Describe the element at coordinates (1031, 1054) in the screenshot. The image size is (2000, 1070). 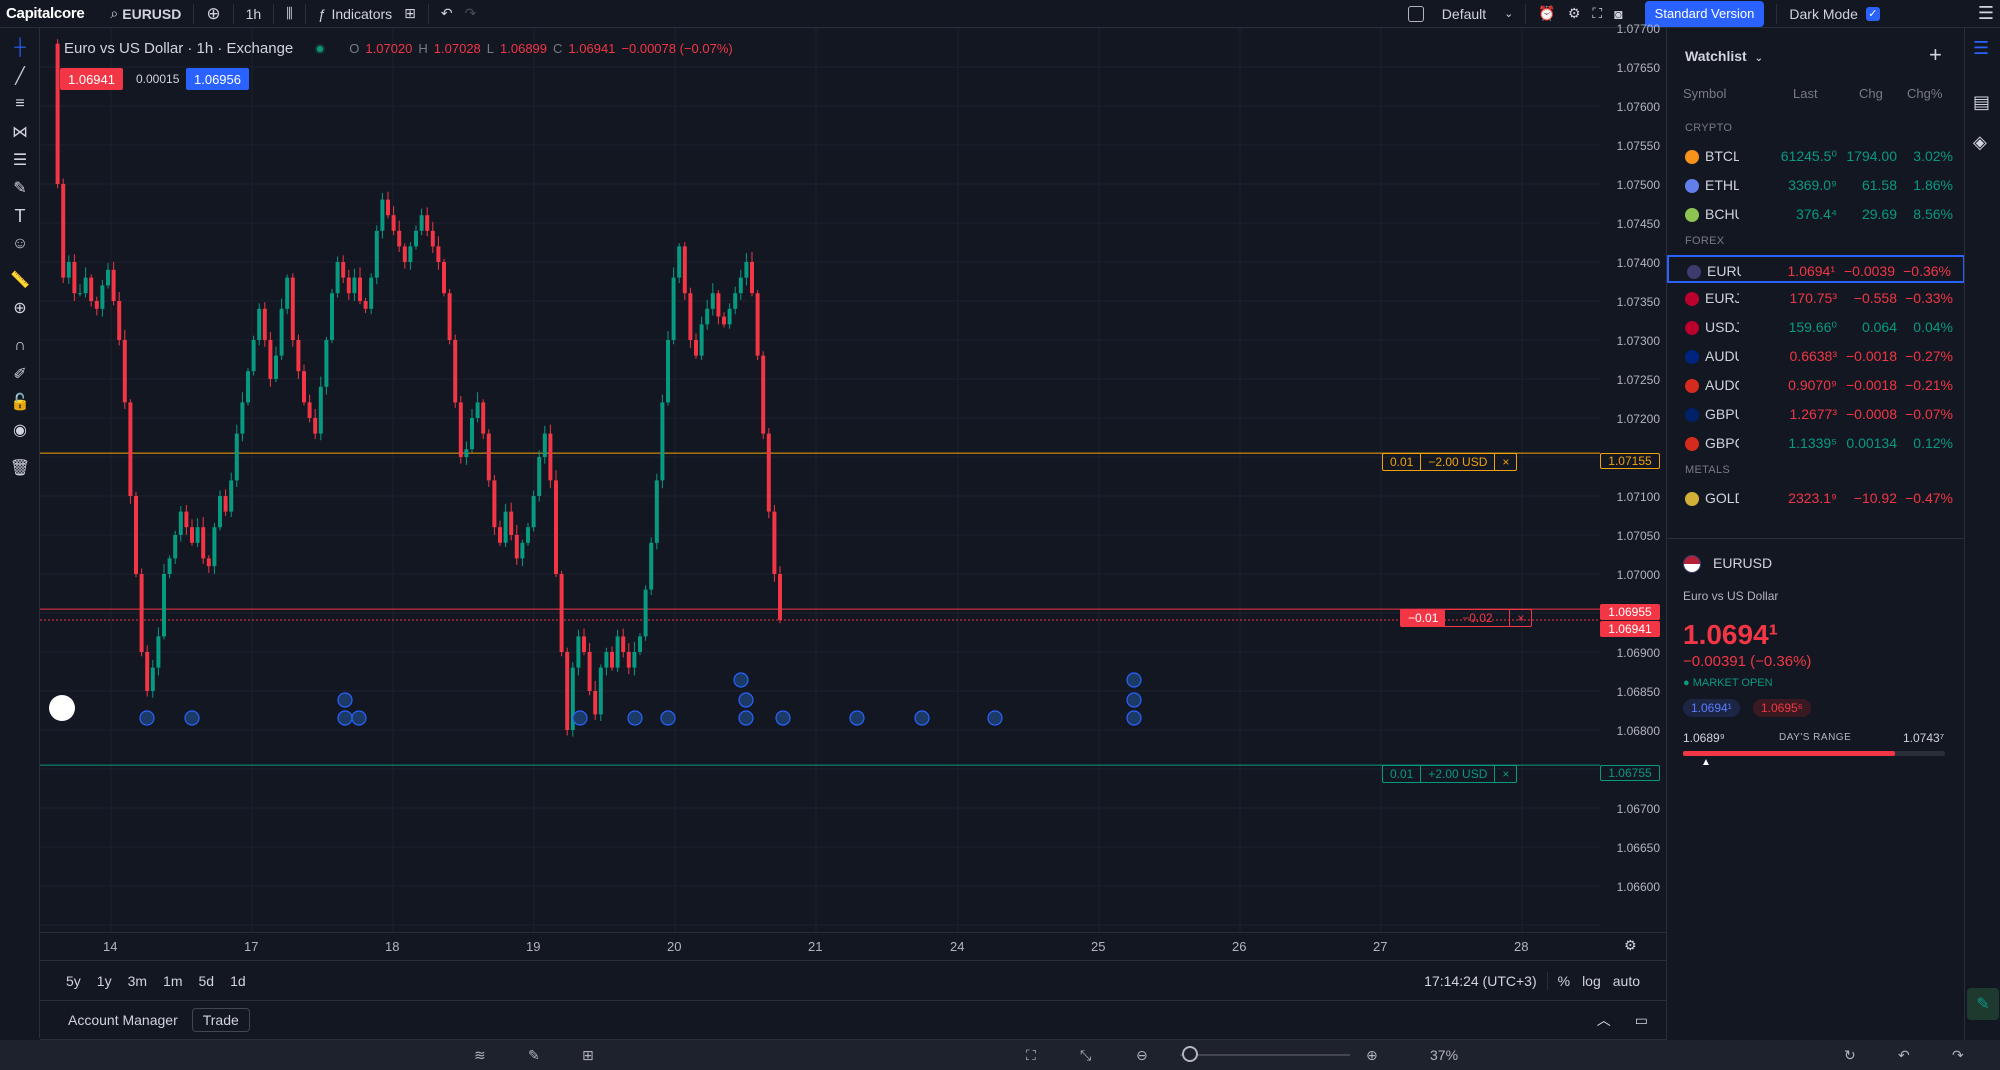
I see `fit-icon: ⛶` at that location.